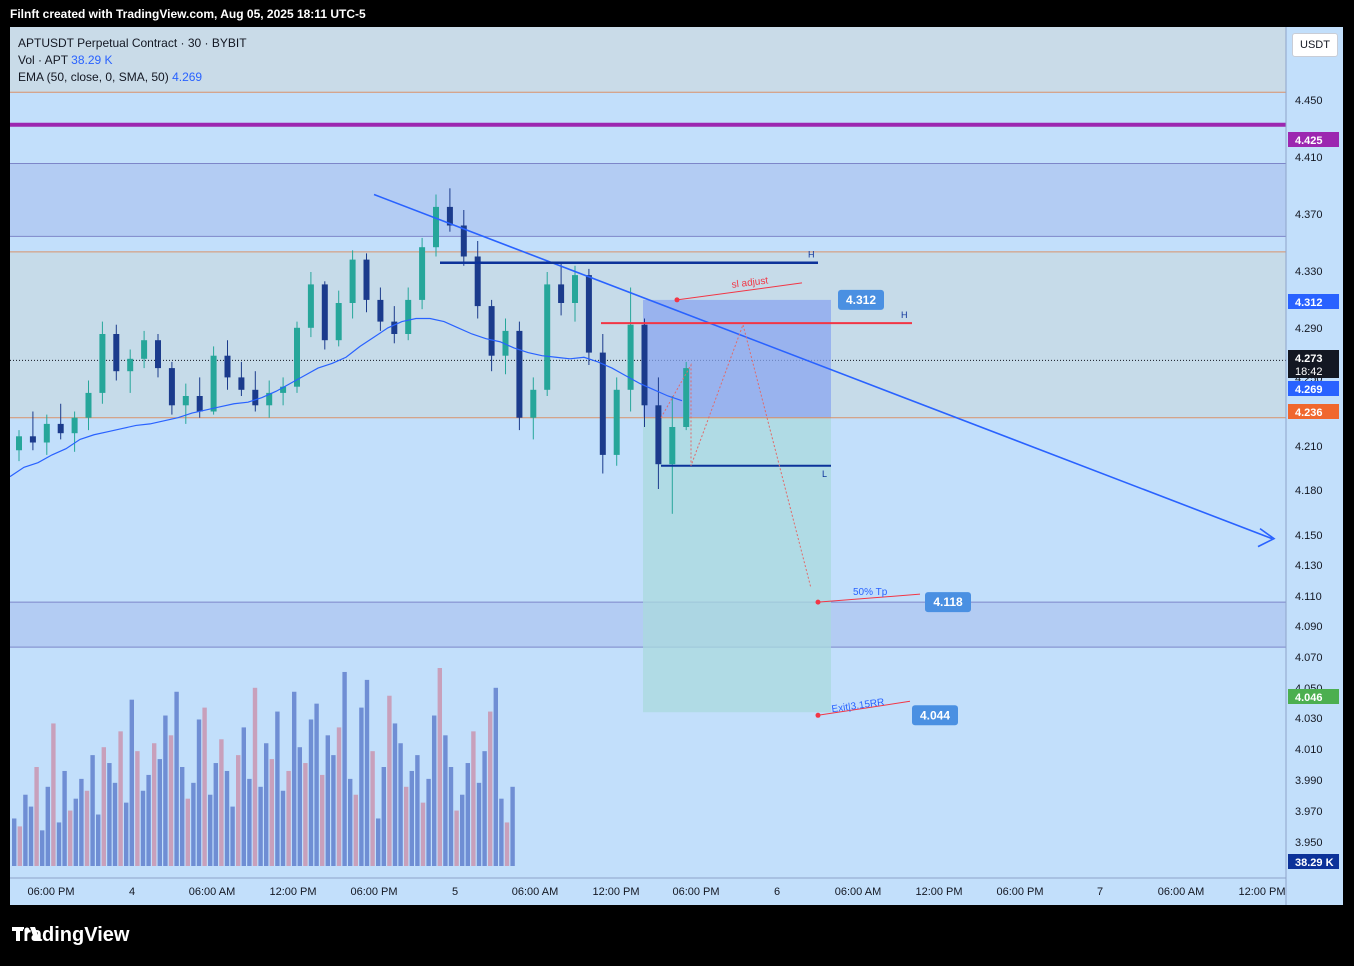  Describe the element at coordinates (858, 706) in the screenshot. I see `annotation-exit: Exit|3.15RR` at that location.